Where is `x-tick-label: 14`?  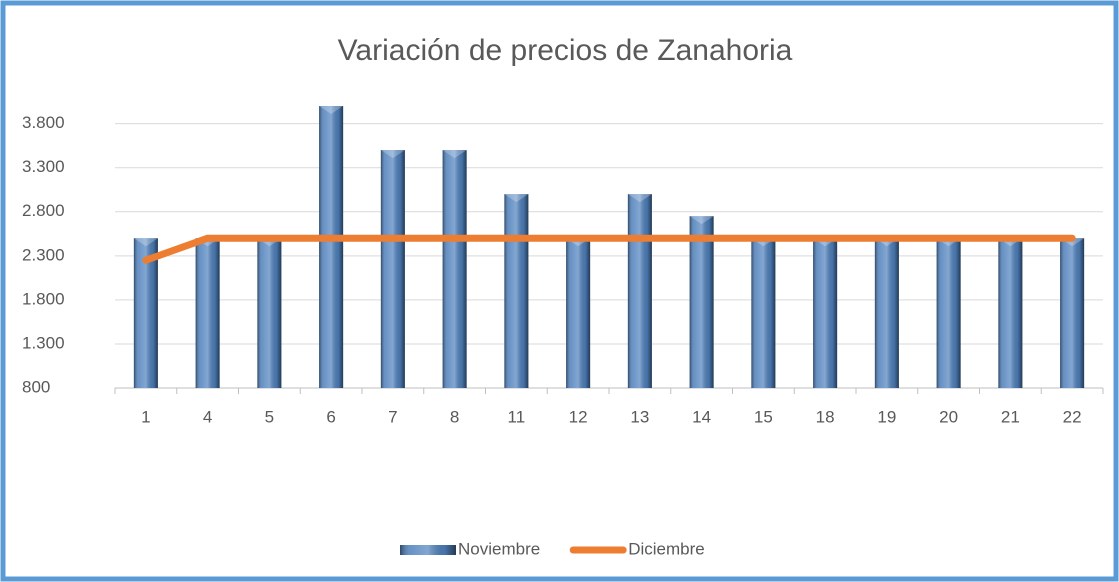
x-tick-label: 14 is located at coordinates (701, 416).